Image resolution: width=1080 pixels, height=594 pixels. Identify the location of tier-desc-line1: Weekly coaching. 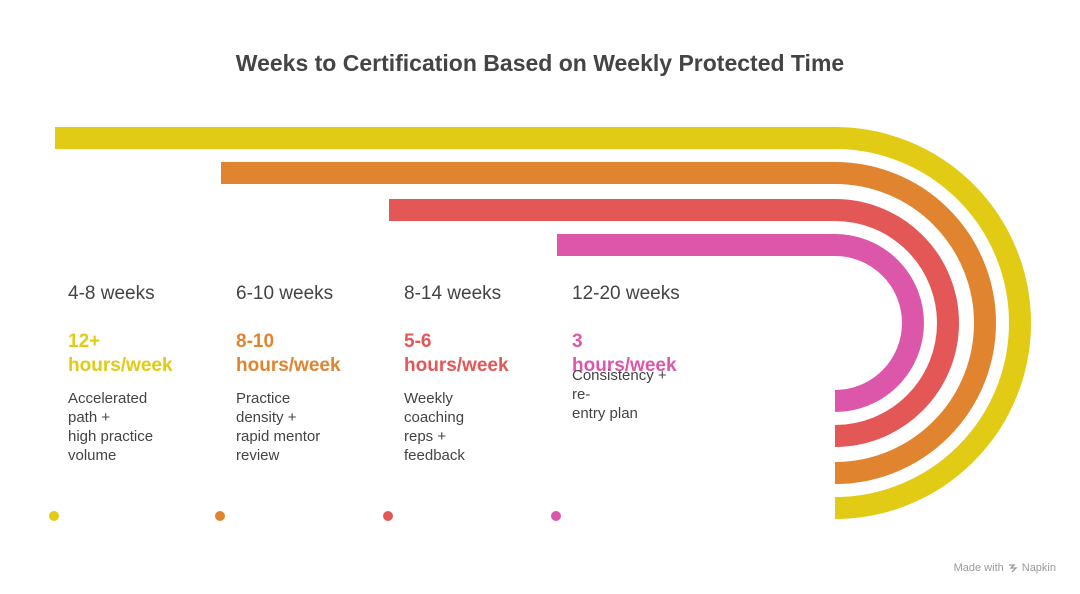
(434, 408).